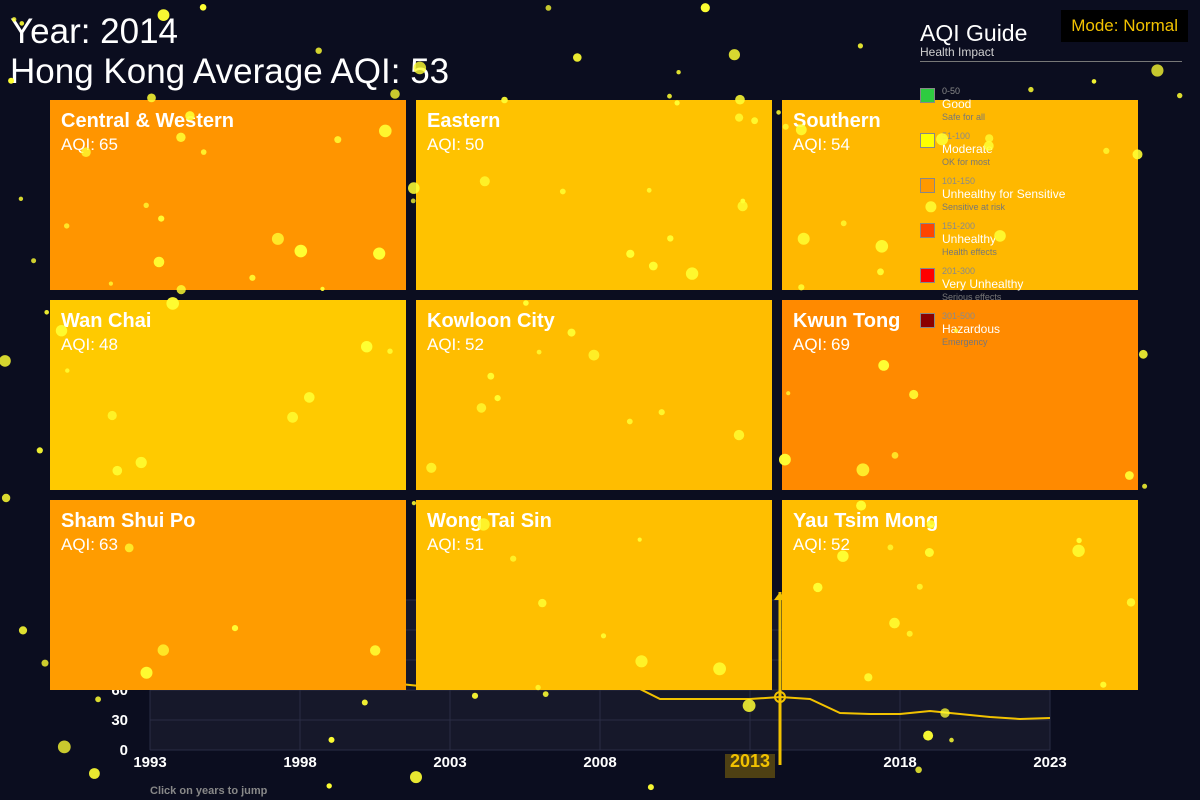 This screenshot has height=800, width=1200. Describe the element at coordinates (474, 544) in the screenshot. I see `district-aqi-value: 51` at that location.